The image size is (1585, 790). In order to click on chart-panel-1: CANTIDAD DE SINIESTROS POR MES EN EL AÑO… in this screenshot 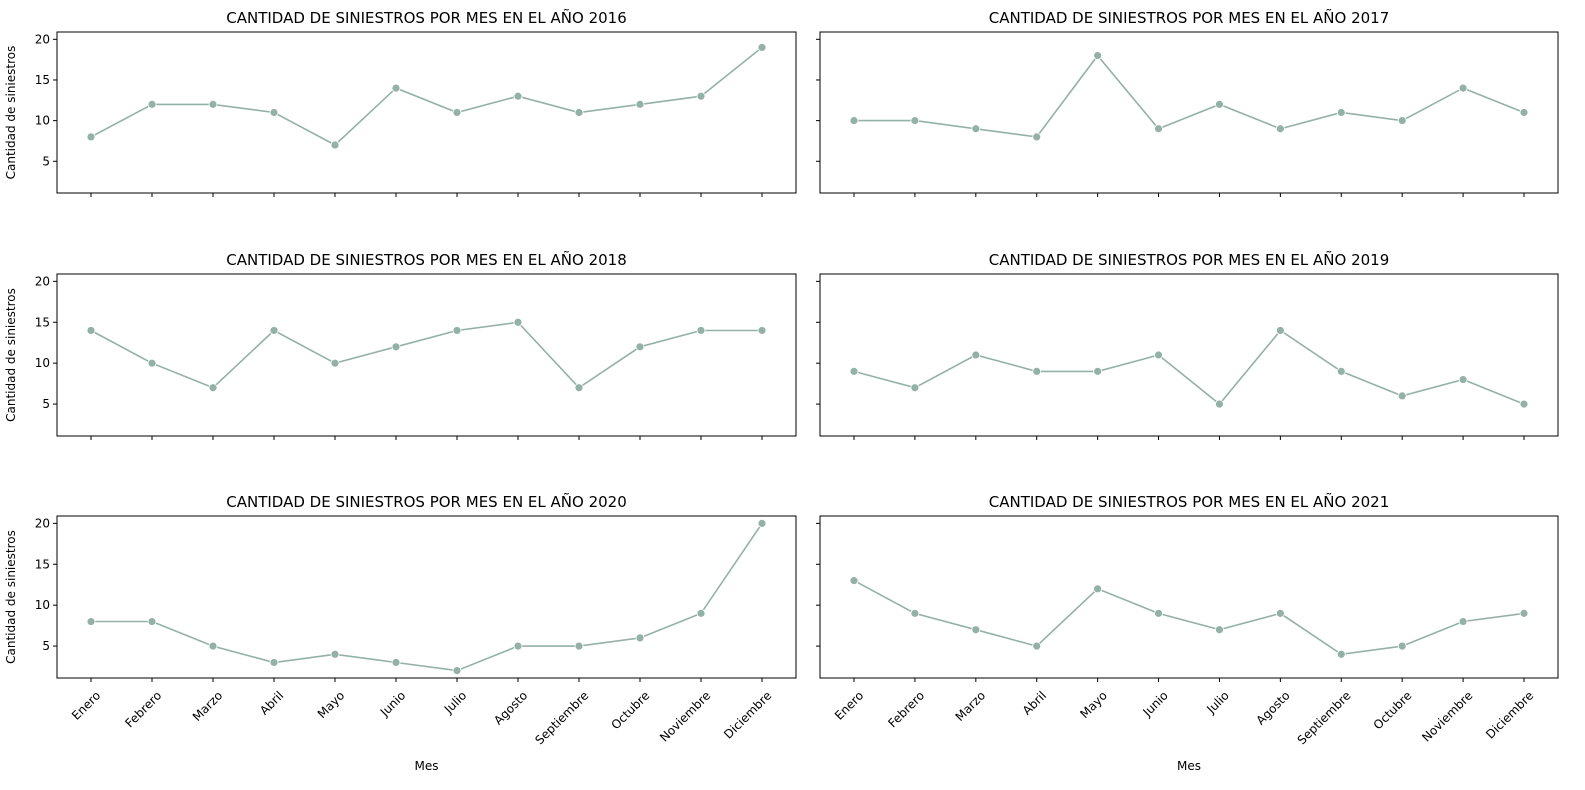, I will do `click(400, 102)`.